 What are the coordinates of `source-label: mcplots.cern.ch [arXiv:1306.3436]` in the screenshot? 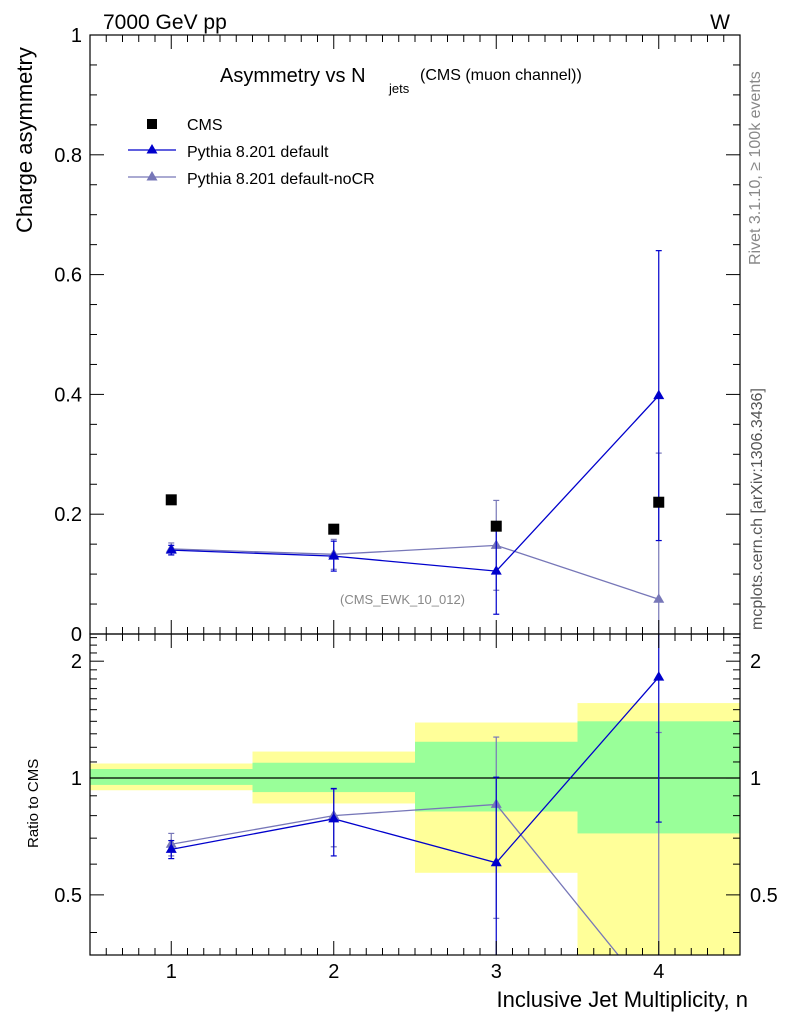 It's located at (757, 509).